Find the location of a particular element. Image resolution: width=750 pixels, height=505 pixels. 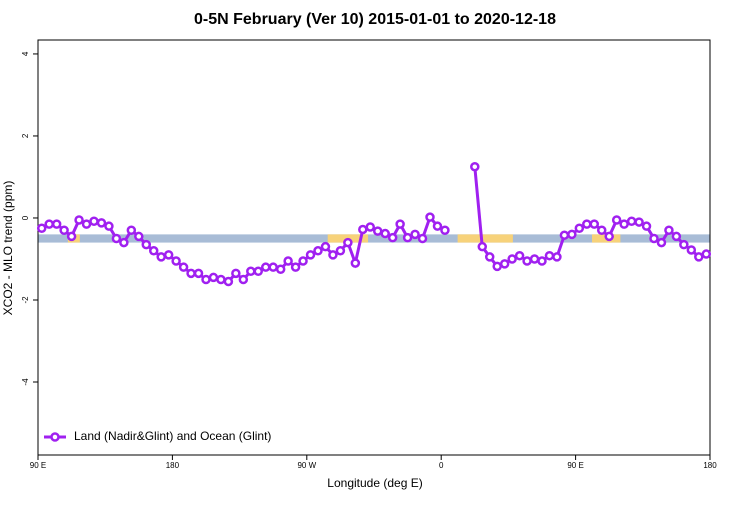

x-tick-label: 0 is located at coordinates (441, 465).